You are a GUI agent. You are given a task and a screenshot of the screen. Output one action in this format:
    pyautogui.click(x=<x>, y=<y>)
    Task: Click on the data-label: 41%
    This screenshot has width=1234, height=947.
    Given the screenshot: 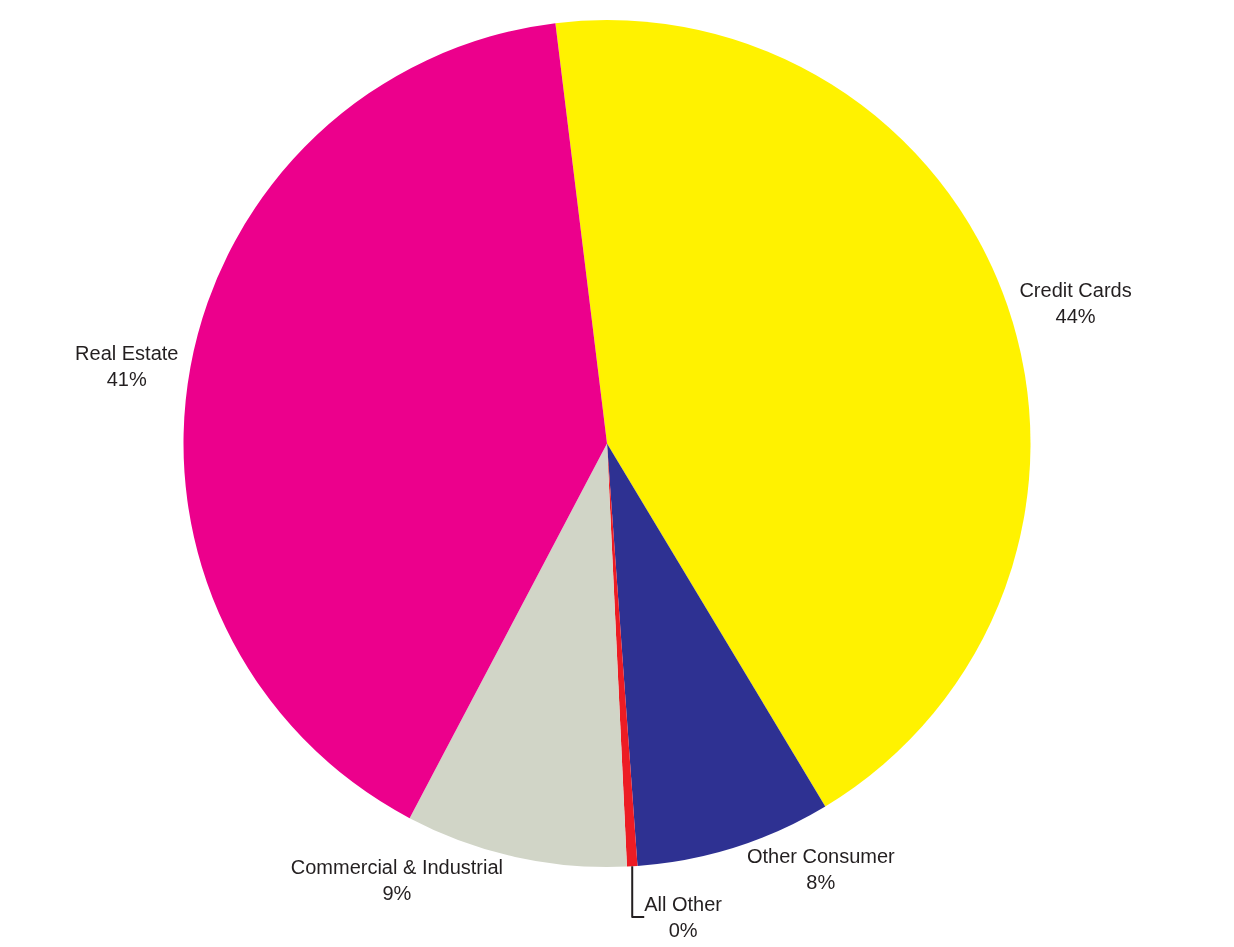 What is the action you would take?
    pyautogui.click(x=126, y=379)
    